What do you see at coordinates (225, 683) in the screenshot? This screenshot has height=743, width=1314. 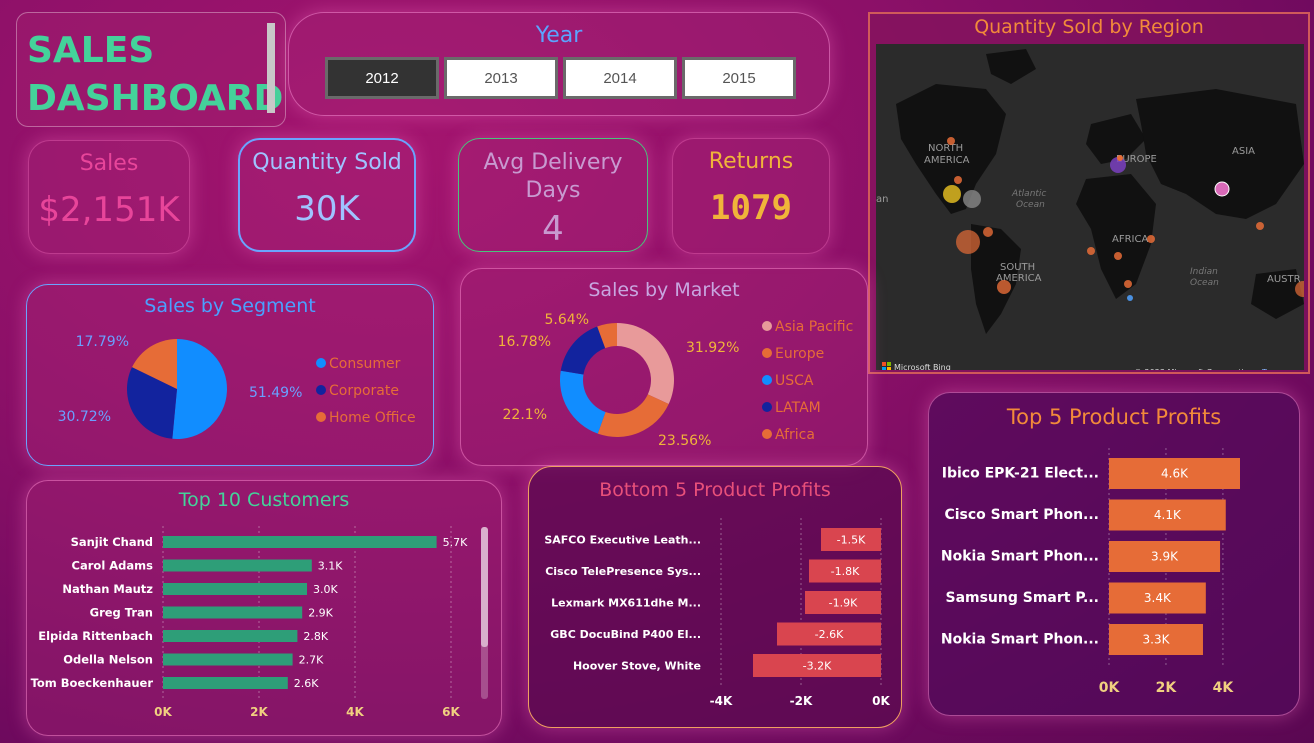 I see `bar-tom-boeckenhauer` at bounding box center [225, 683].